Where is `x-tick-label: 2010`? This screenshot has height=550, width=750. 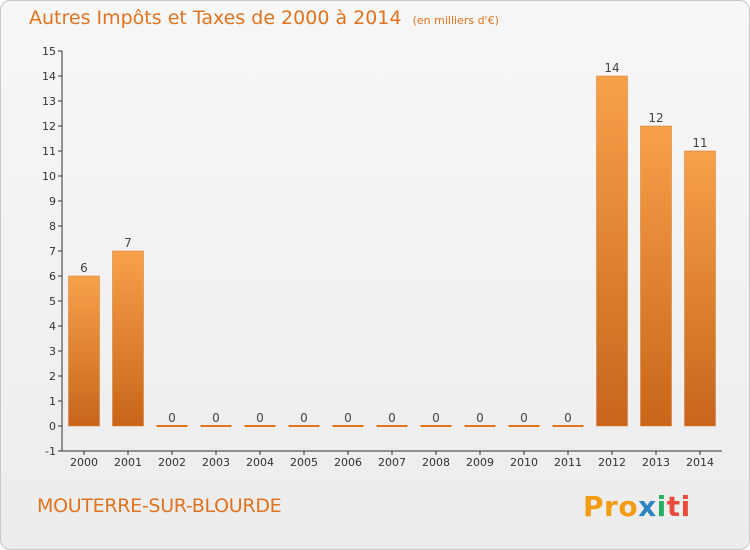 x-tick-label: 2010 is located at coordinates (524, 462).